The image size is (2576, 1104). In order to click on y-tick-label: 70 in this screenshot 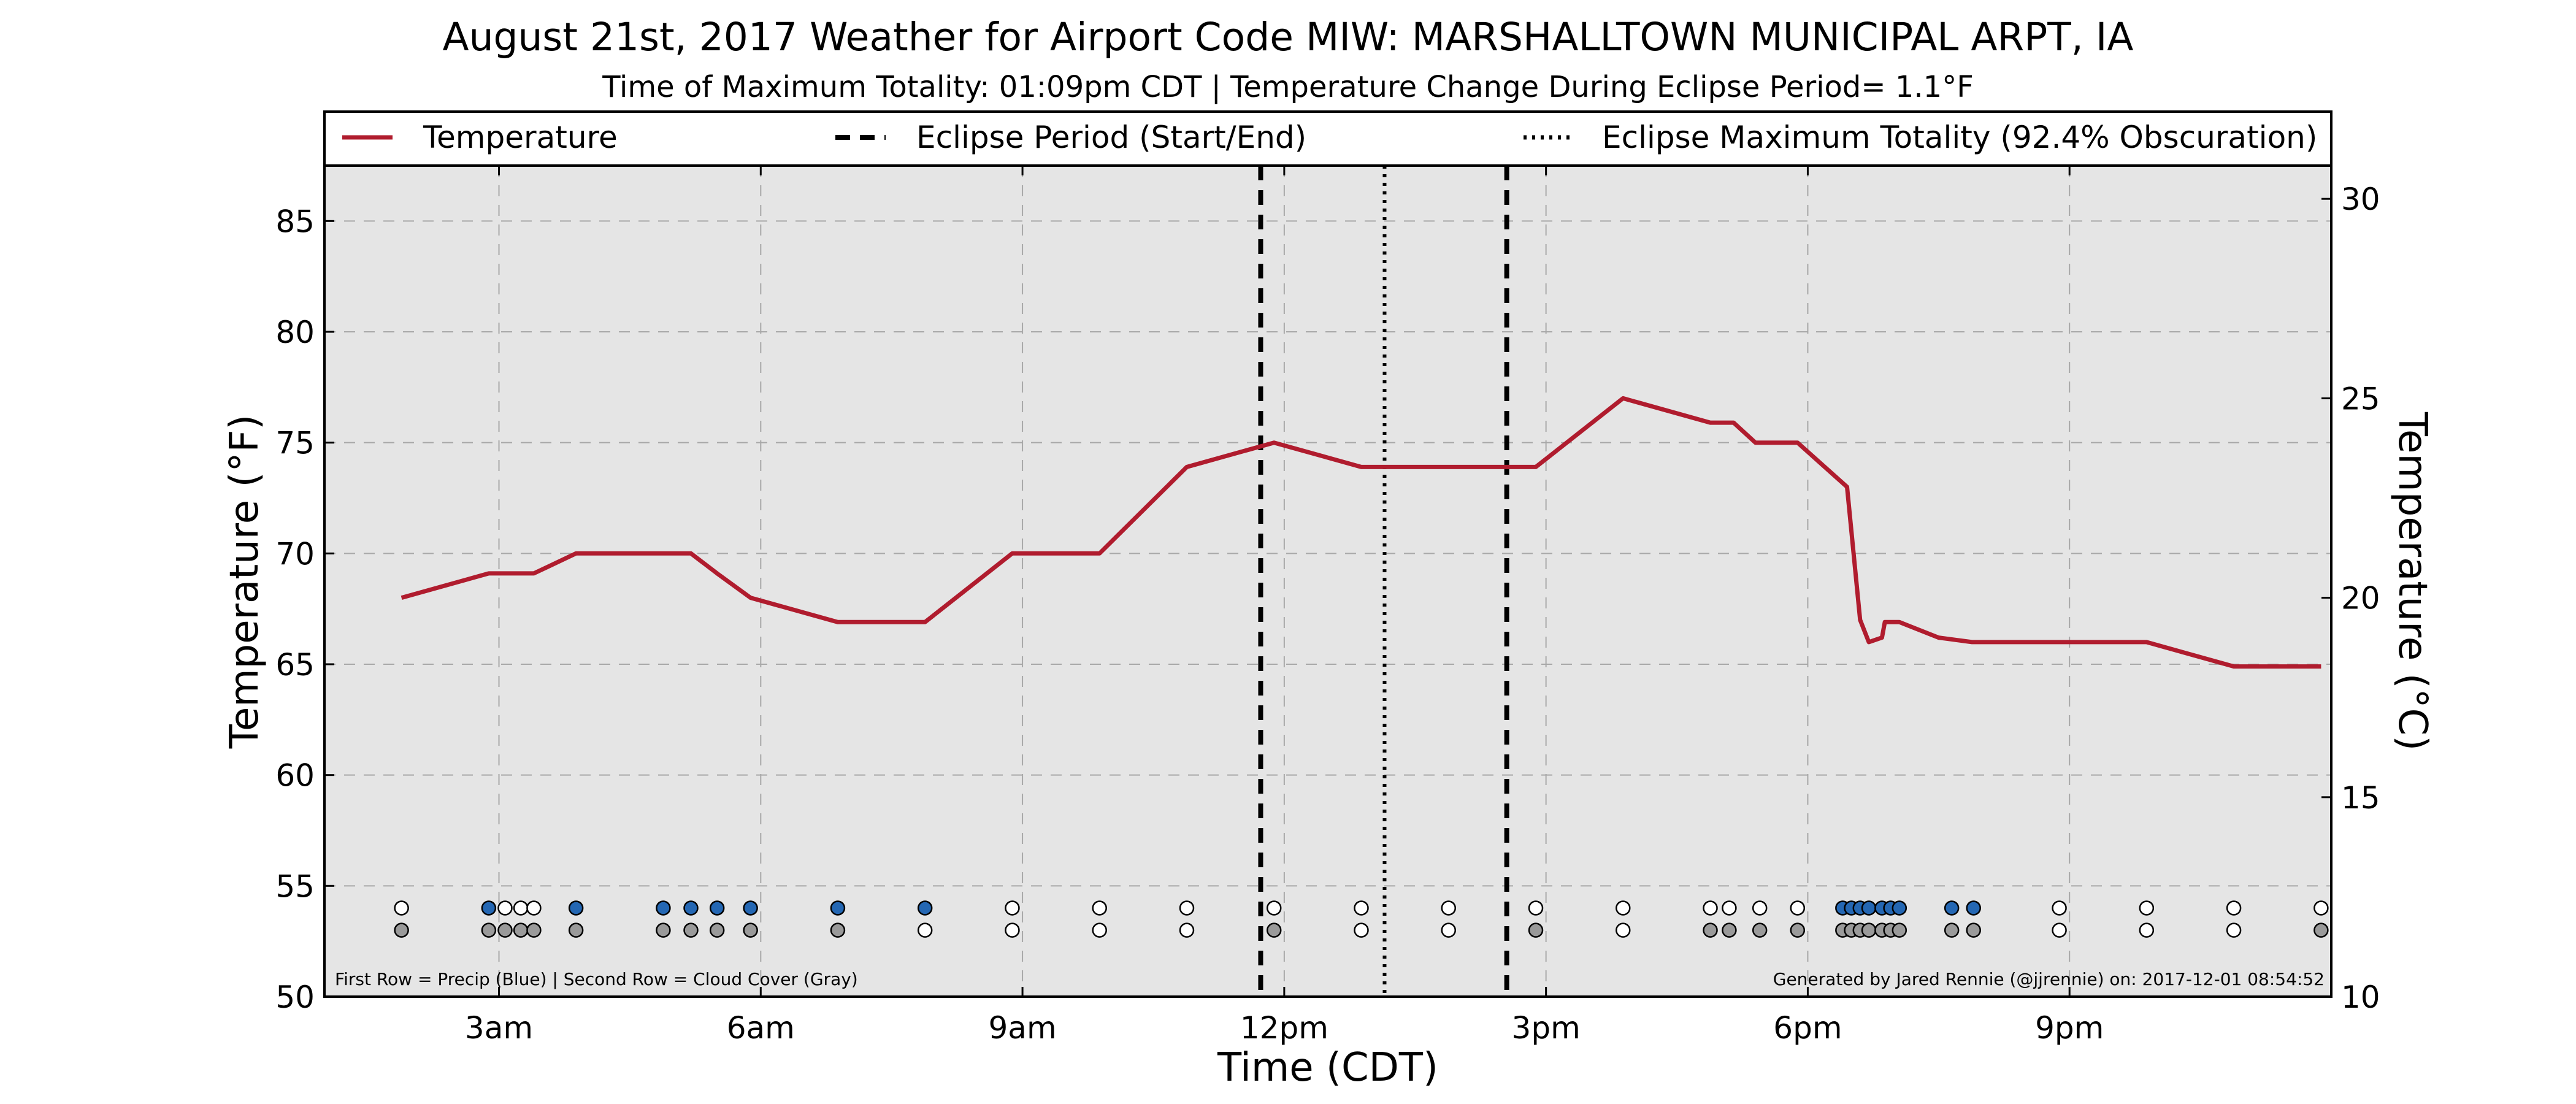, I will do `click(295, 554)`.